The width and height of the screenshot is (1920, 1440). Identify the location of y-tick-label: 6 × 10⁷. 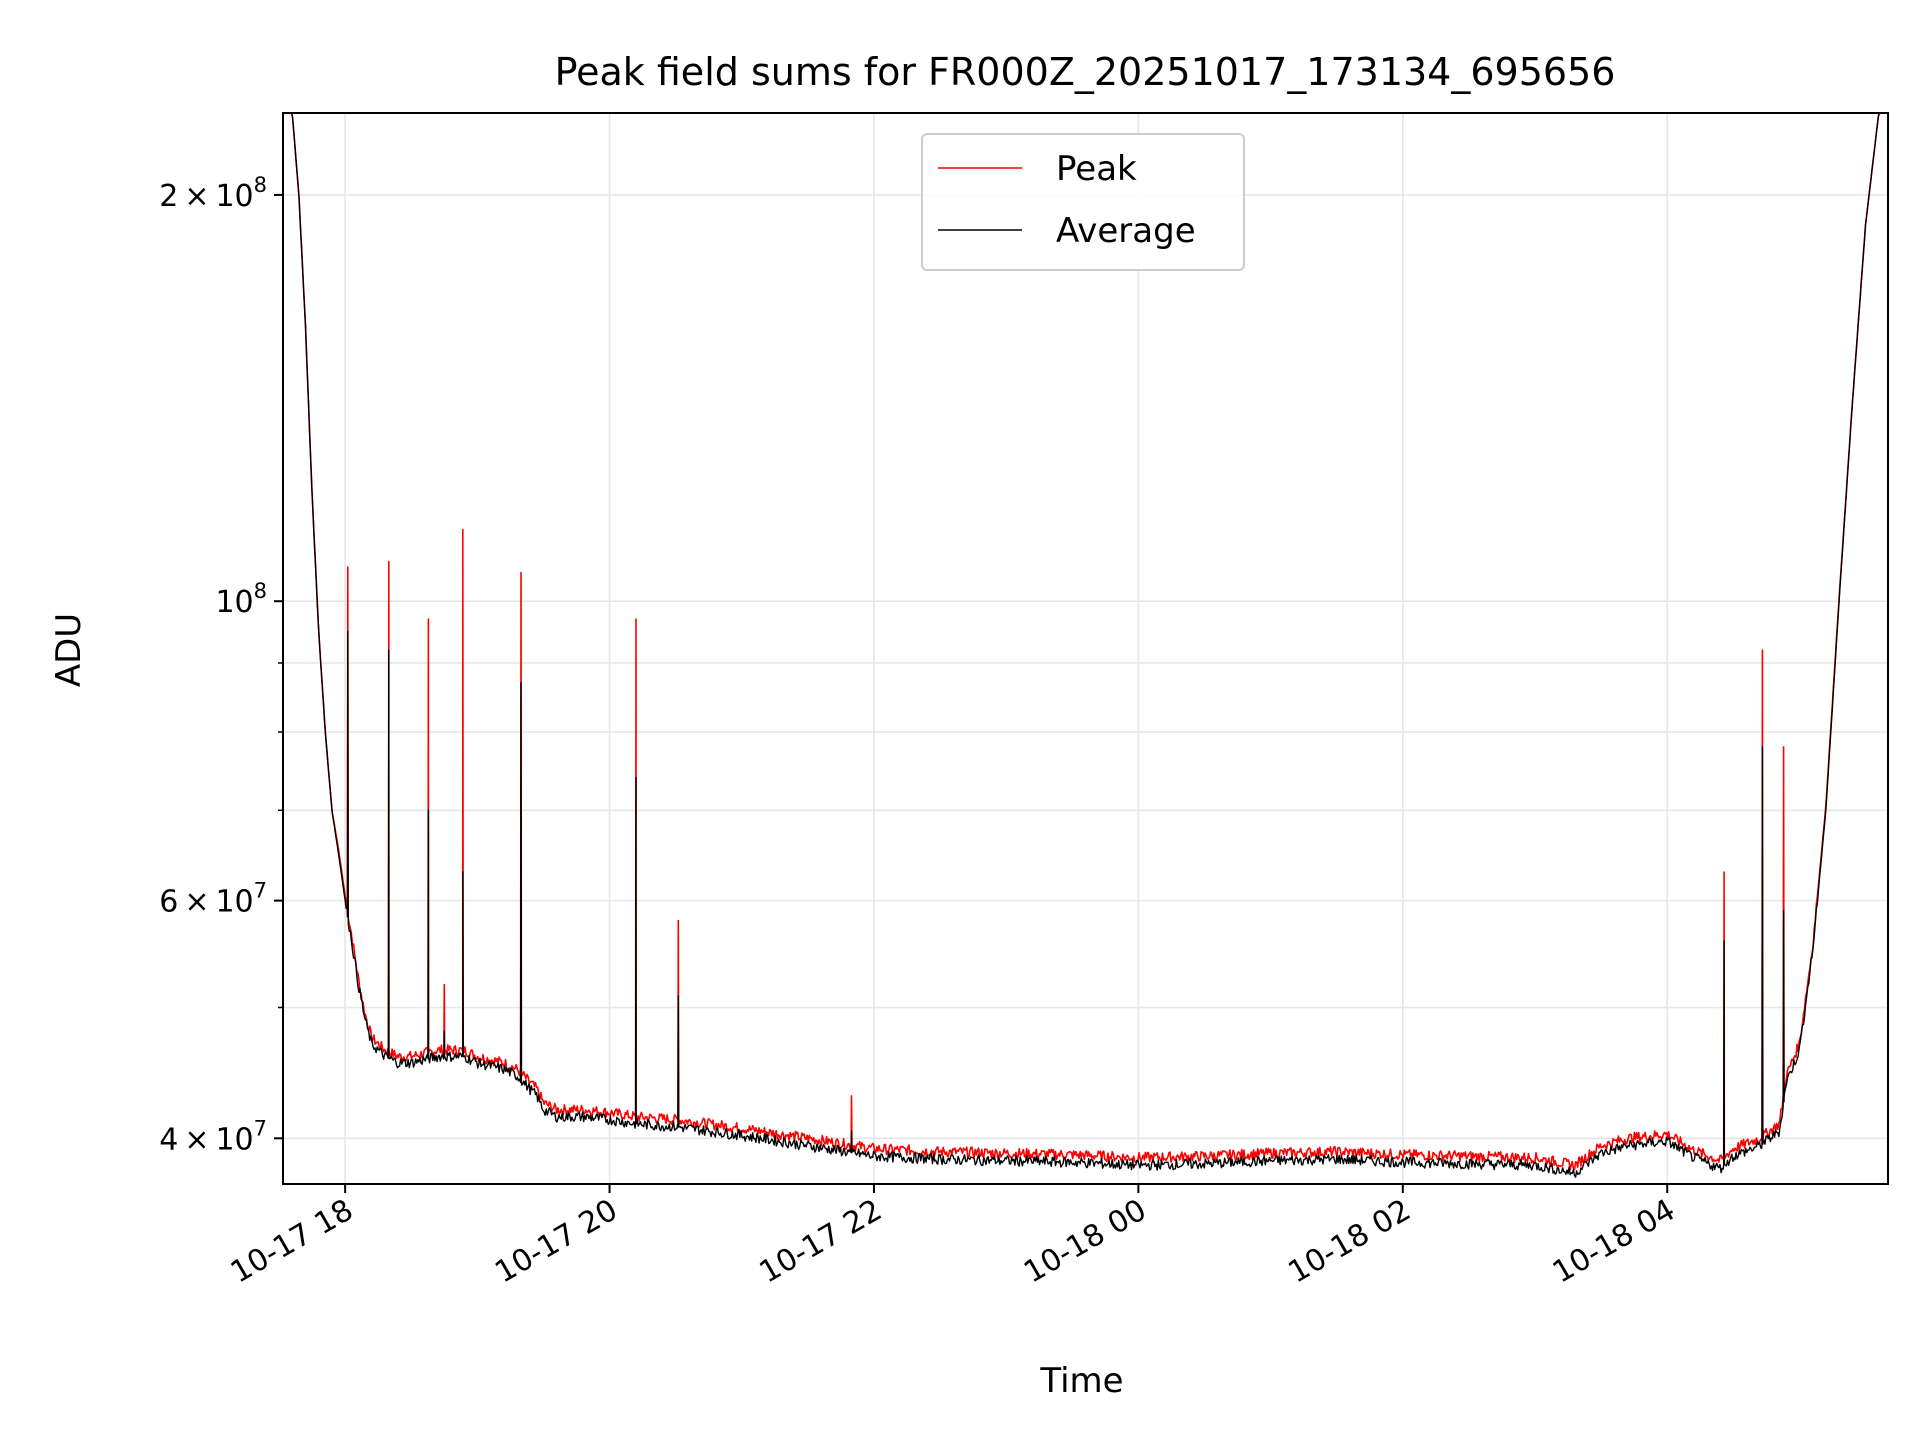
(213, 899).